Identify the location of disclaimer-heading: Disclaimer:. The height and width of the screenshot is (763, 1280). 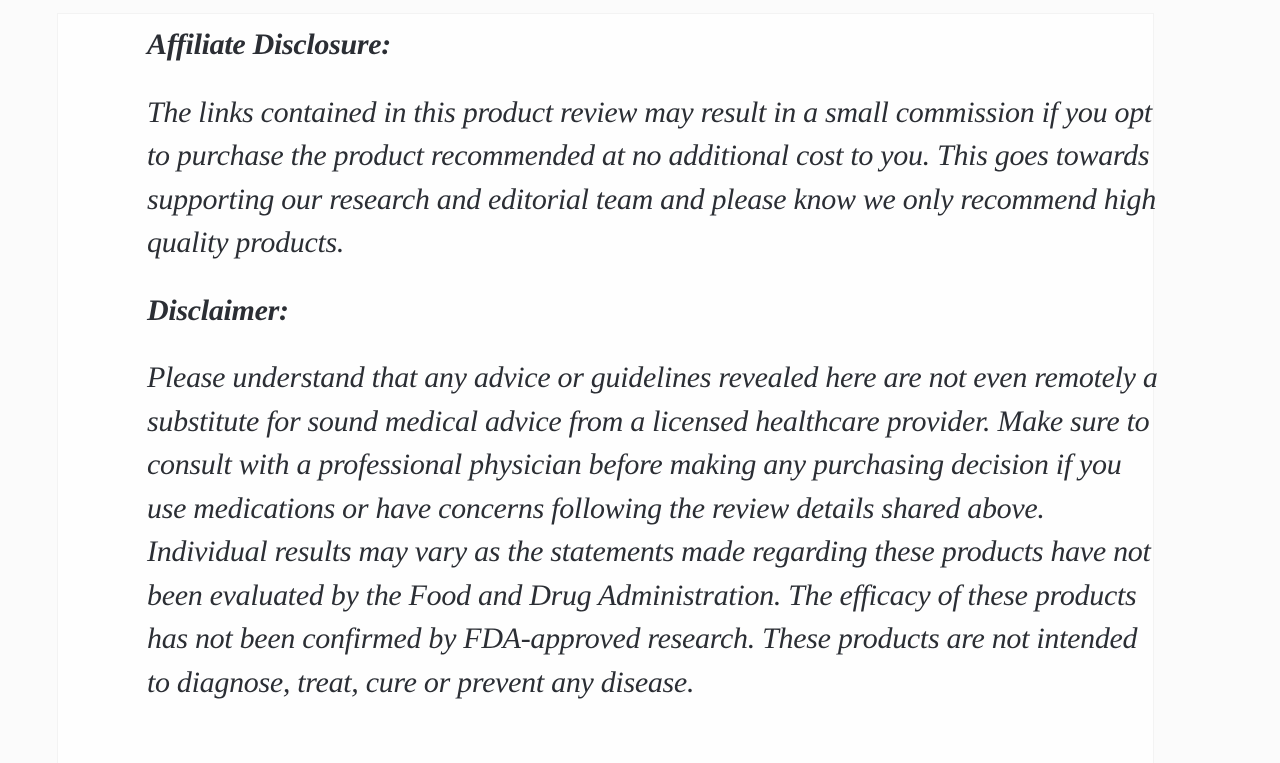
(218, 310).